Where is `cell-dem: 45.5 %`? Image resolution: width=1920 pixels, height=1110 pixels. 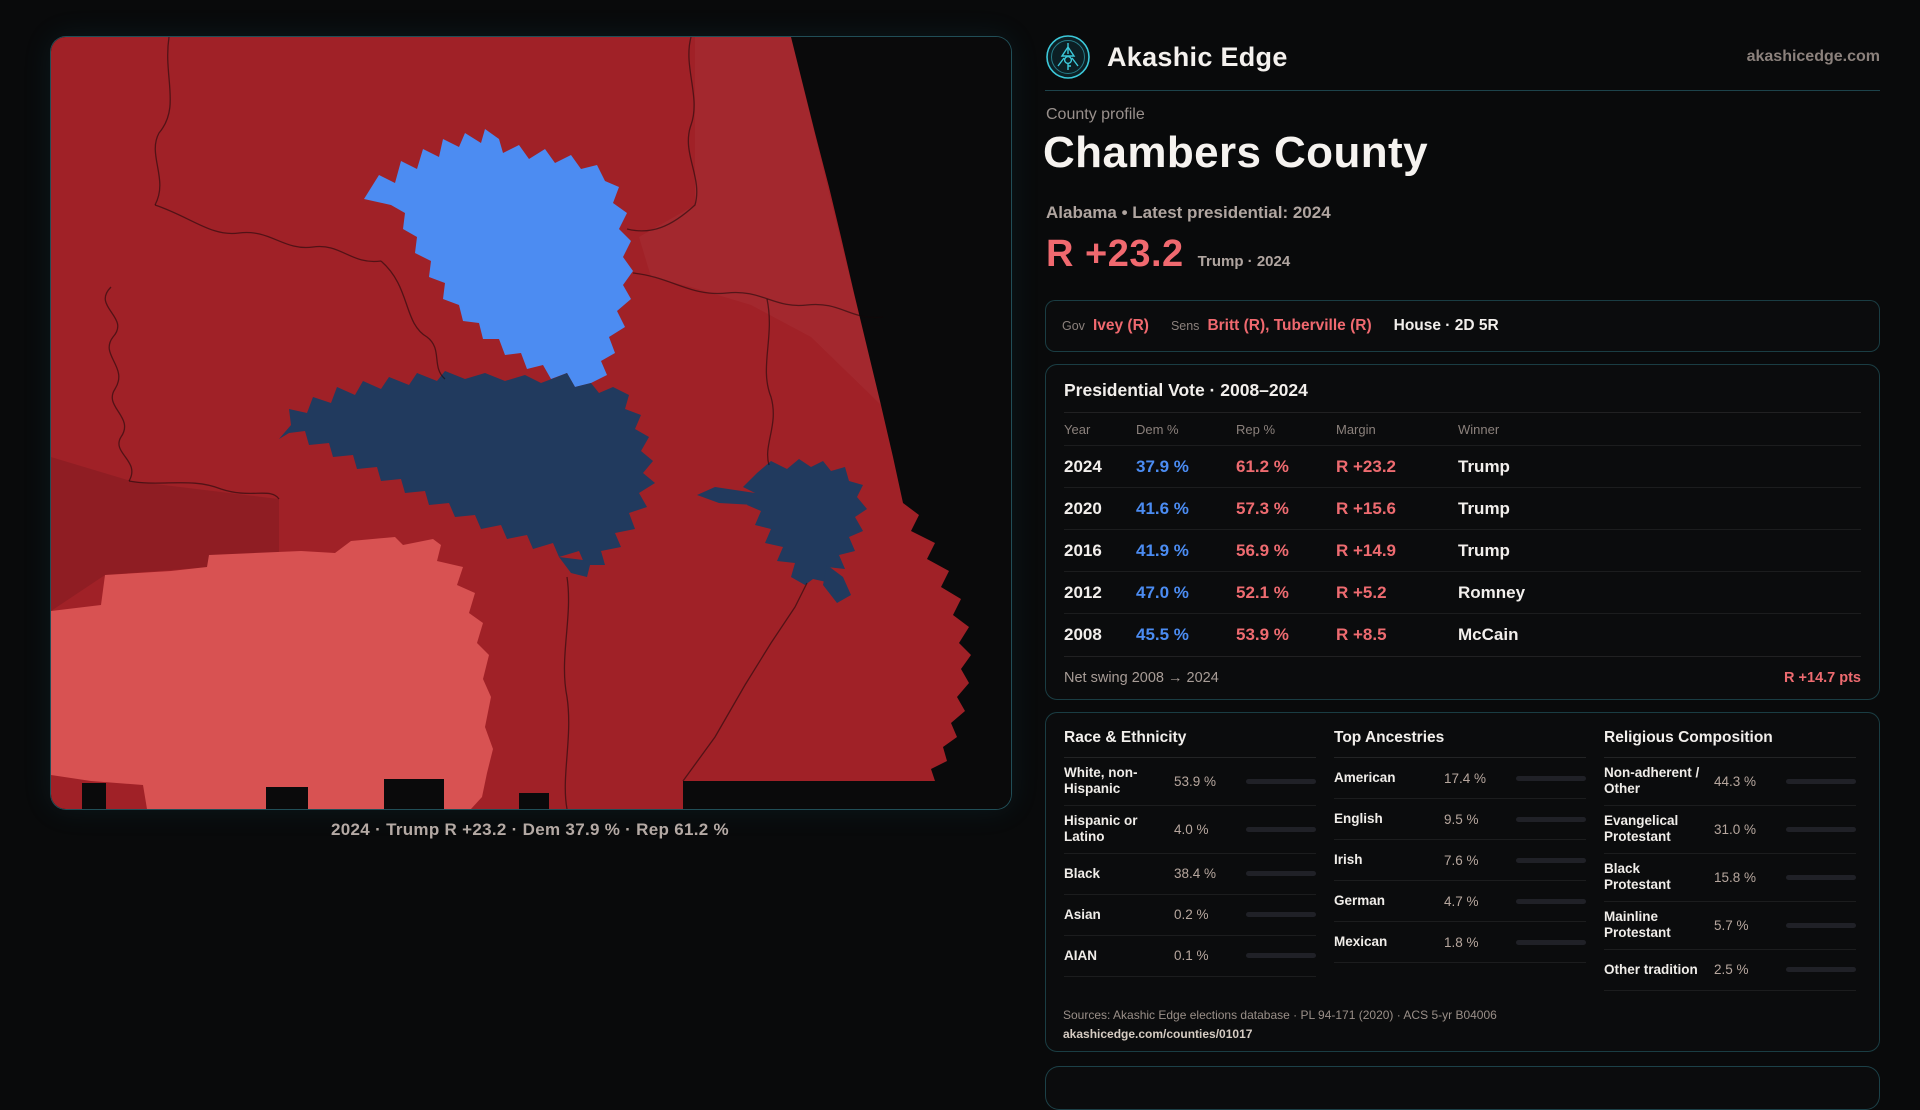
cell-dem: 45.5 % is located at coordinates (1162, 634).